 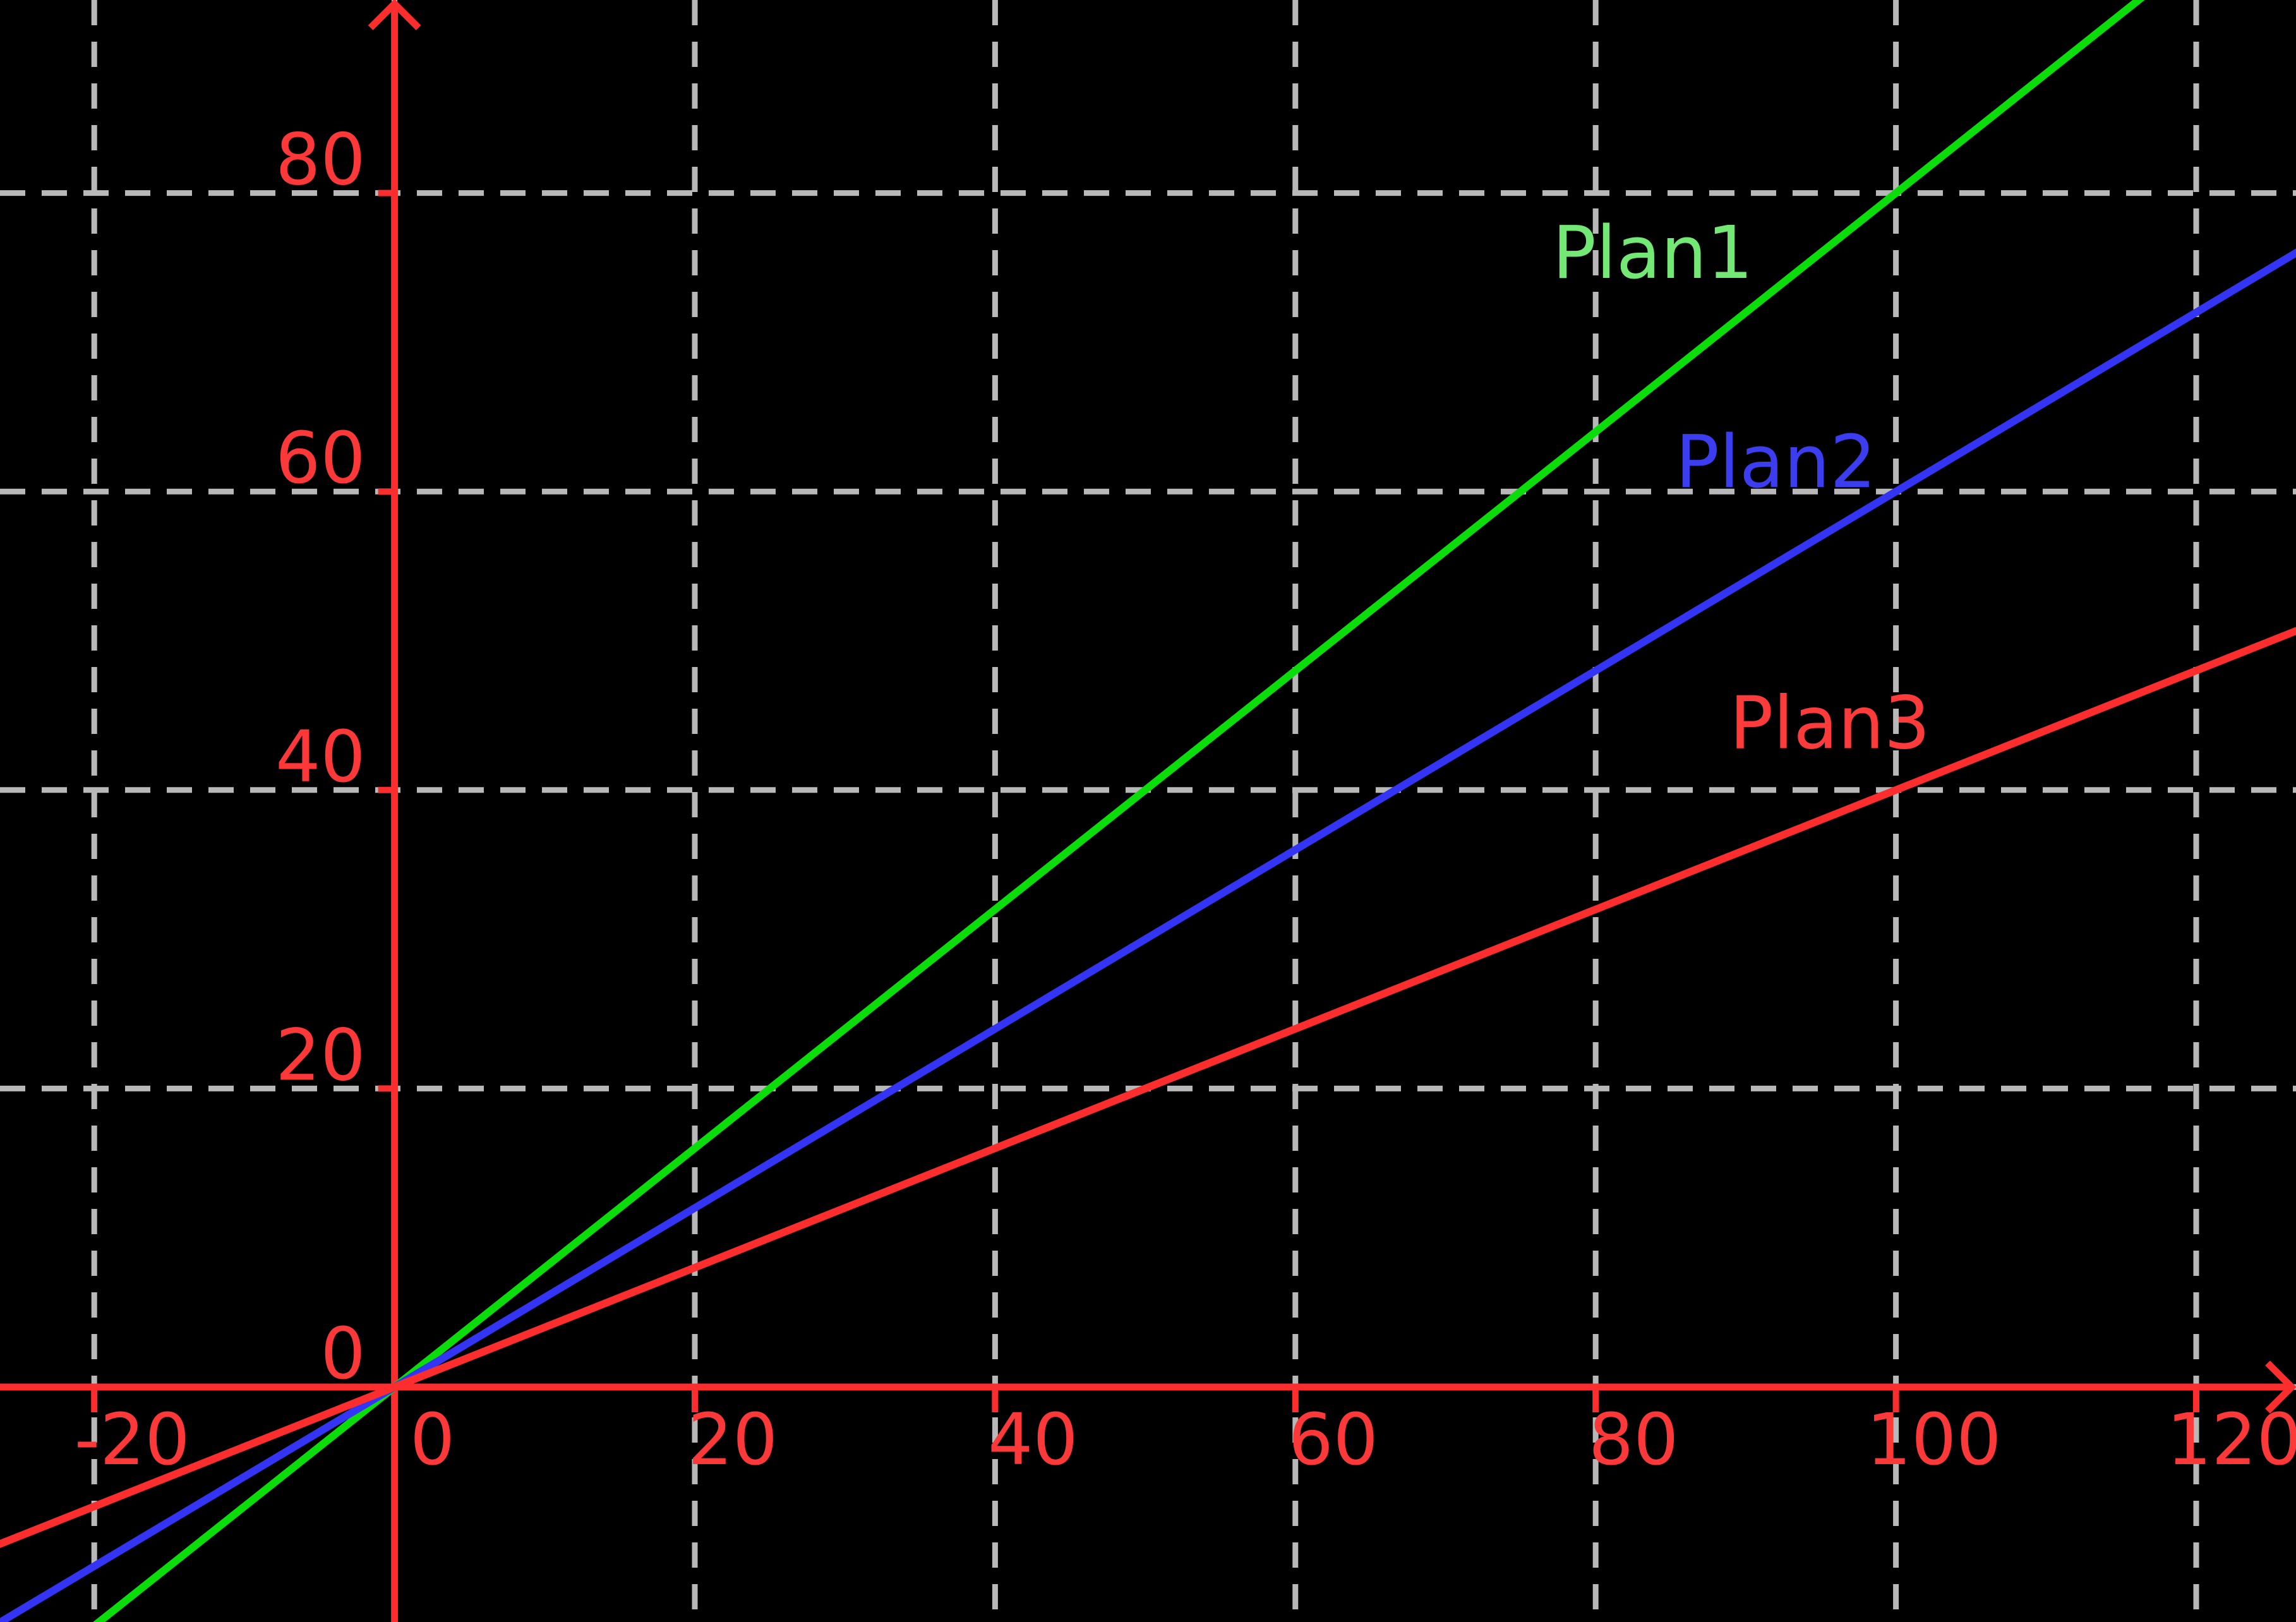 What do you see at coordinates (1334, 1440) in the screenshot?
I see `x-tick-label-60: 60` at bounding box center [1334, 1440].